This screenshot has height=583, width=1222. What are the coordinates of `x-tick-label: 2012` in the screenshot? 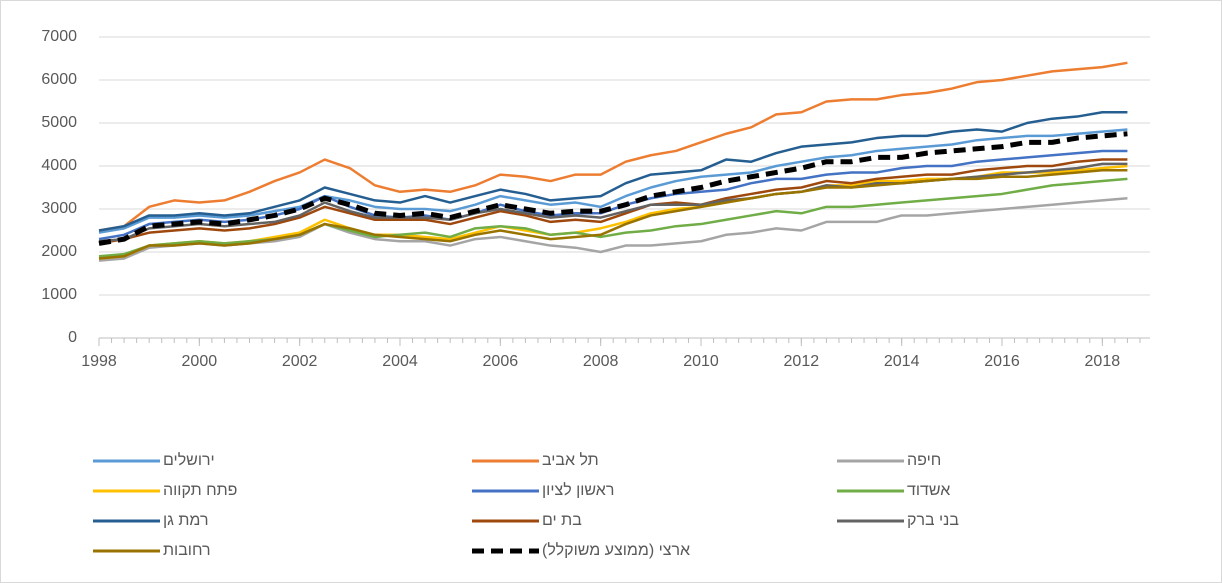 It's located at (802, 361).